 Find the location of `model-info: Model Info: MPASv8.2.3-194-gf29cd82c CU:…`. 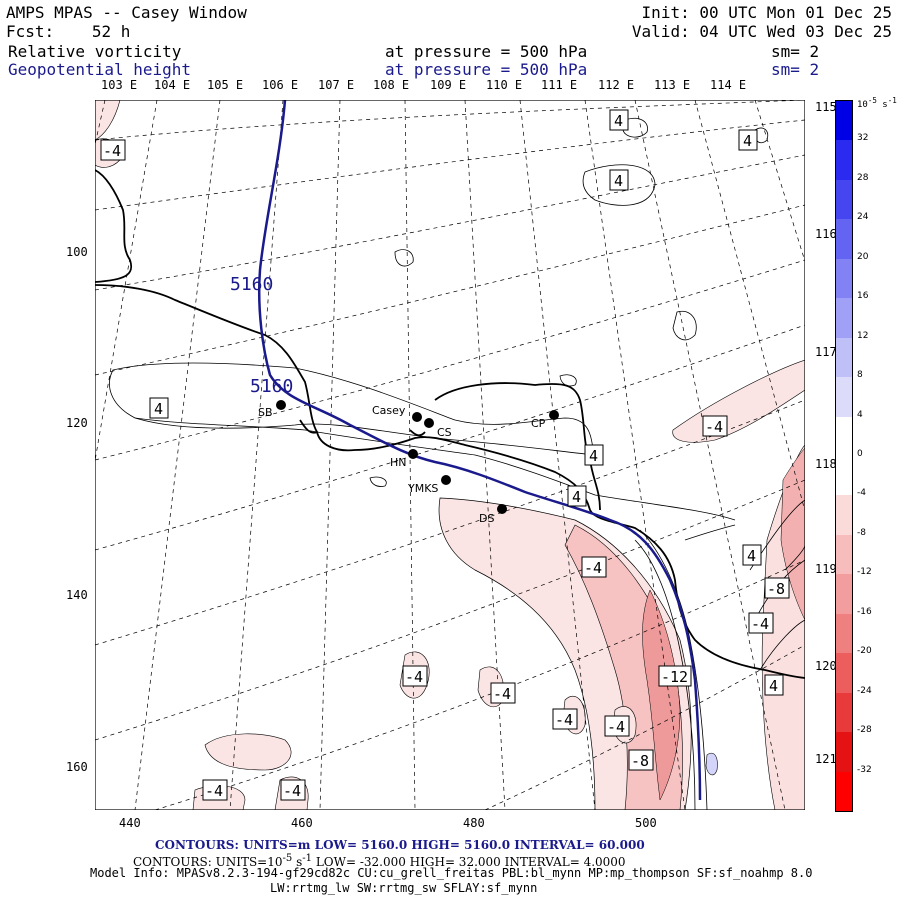

model-info: Model Info: MPASv8.2.3-194-gf29cd82c CU:… is located at coordinates (451, 873).